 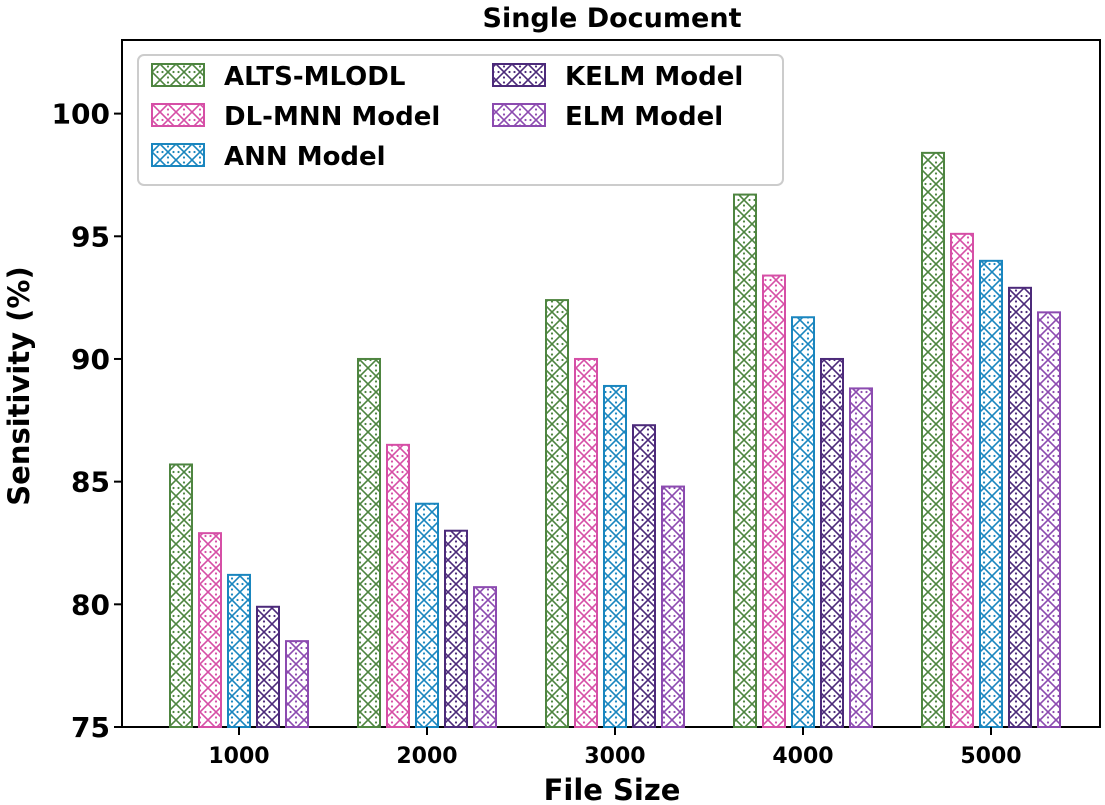 What do you see at coordinates (314, 77) in the screenshot?
I see `legend-label-alts-mlodl: ALTS-MLODL` at bounding box center [314, 77].